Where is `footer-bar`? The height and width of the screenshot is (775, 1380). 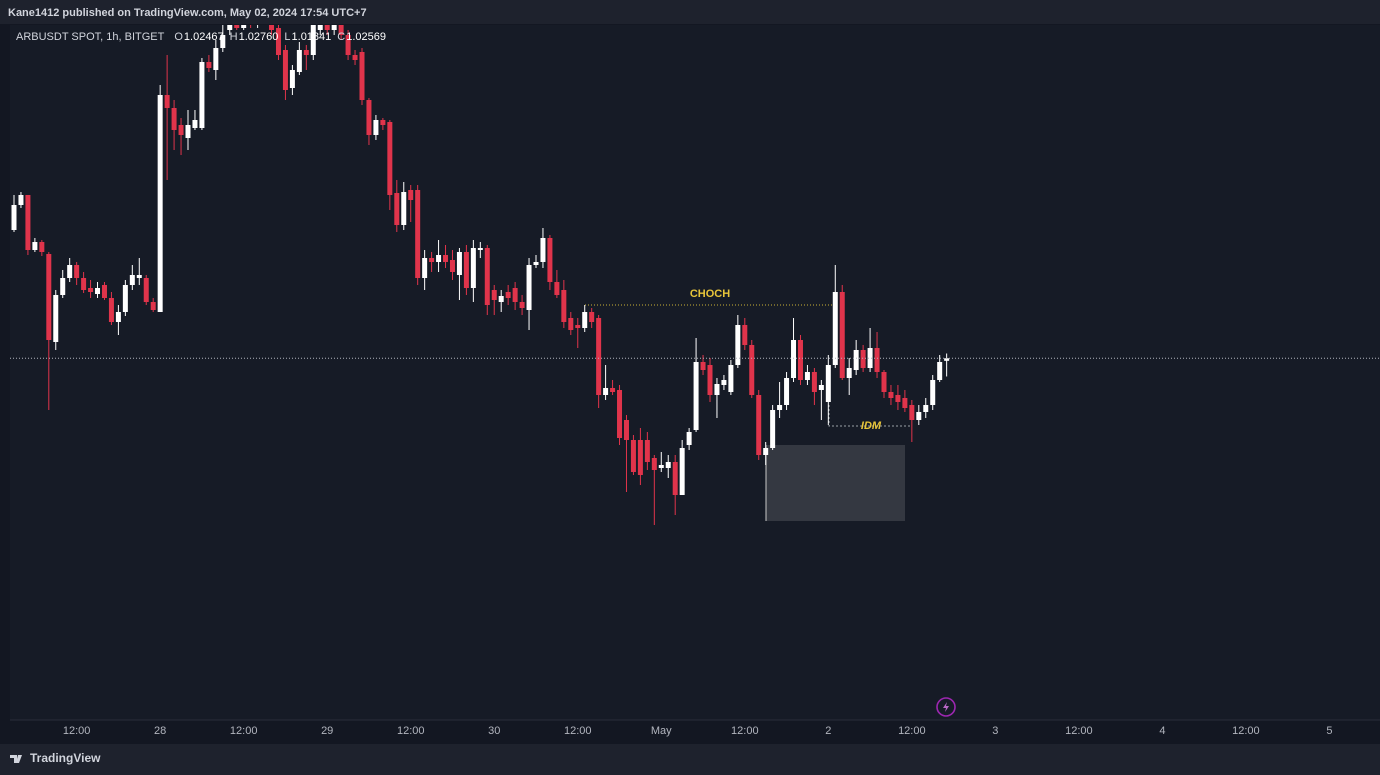 footer-bar is located at coordinates (690, 759).